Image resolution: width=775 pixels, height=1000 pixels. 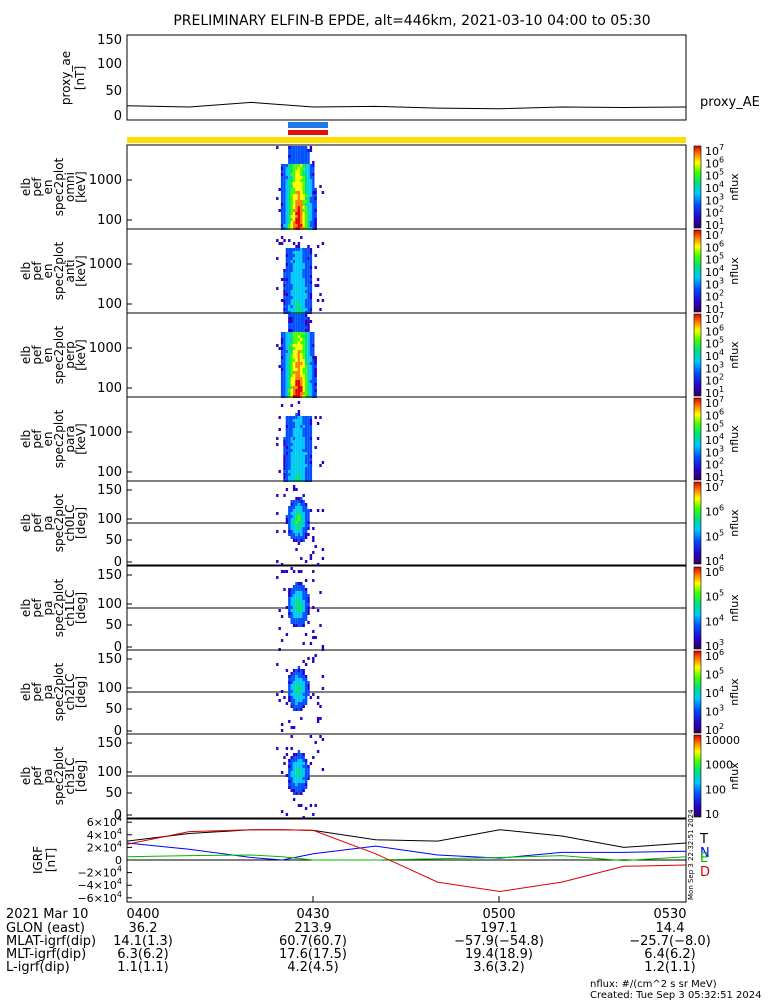 I want to click on panel-ylabel-word: en, so click(x=48, y=355).